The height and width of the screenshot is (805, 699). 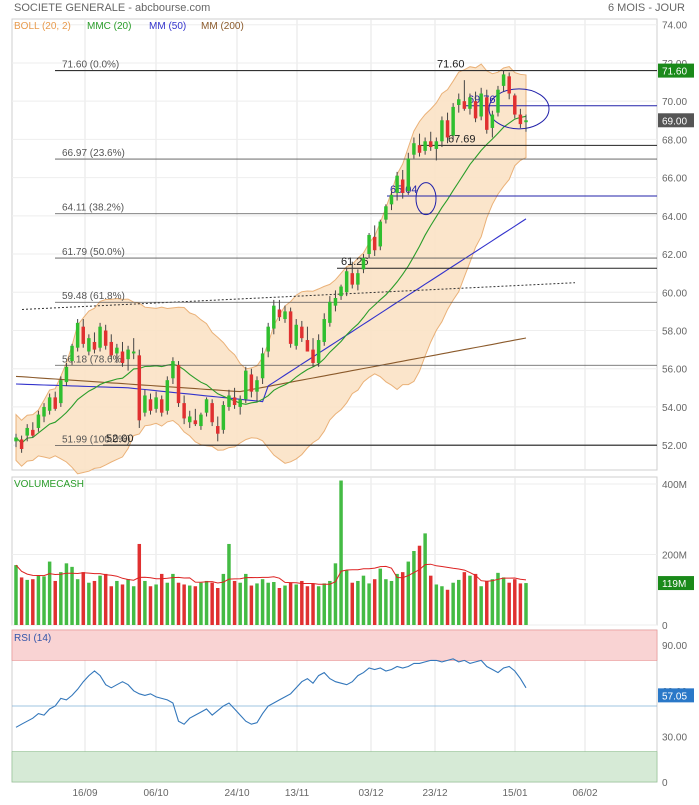 What do you see at coordinates (674, 217) in the screenshot?
I see `y-tick-label: 64.00` at bounding box center [674, 217].